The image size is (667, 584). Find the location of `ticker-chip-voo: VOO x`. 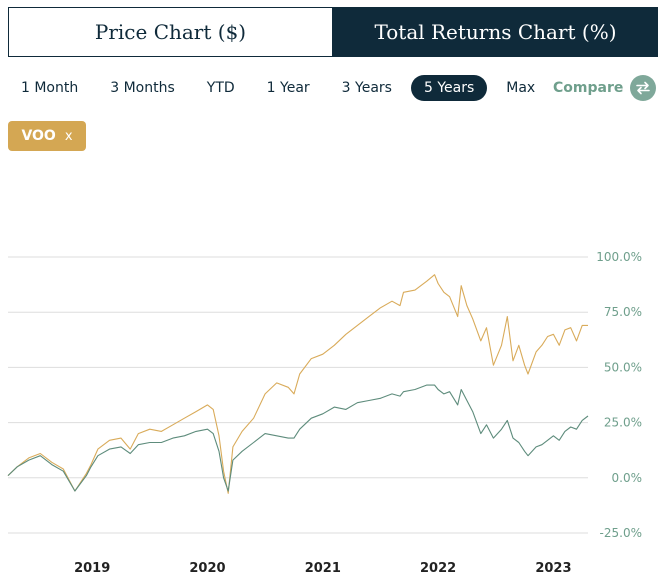

ticker-chip-voo: VOO x is located at coordinates (47, 136).